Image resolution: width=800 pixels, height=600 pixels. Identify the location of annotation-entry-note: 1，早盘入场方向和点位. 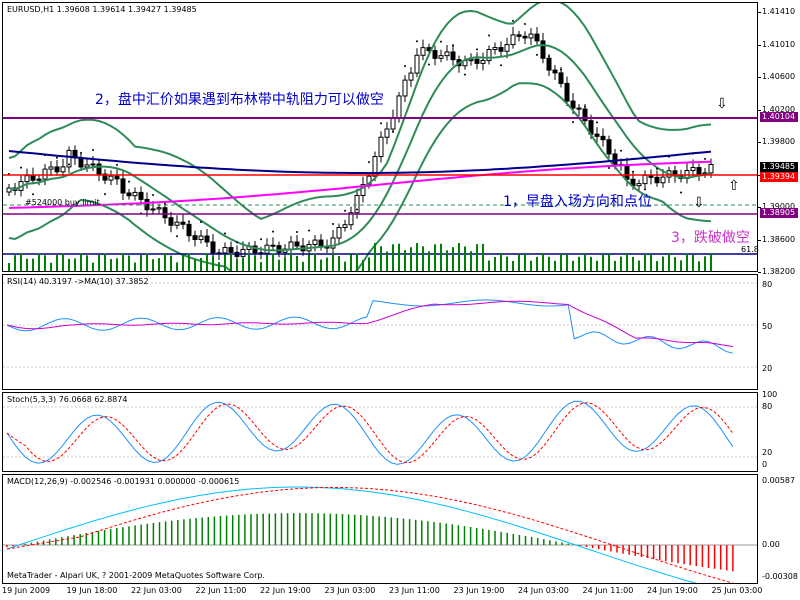
(577, 202).